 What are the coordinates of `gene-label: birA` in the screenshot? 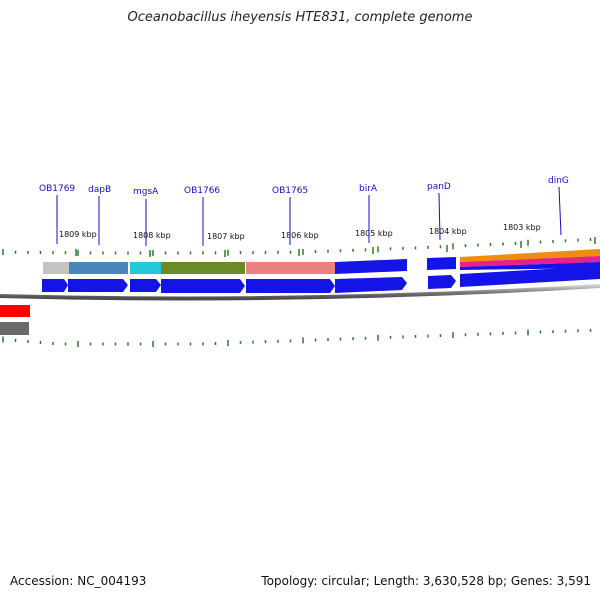 It's located at (368, 189).